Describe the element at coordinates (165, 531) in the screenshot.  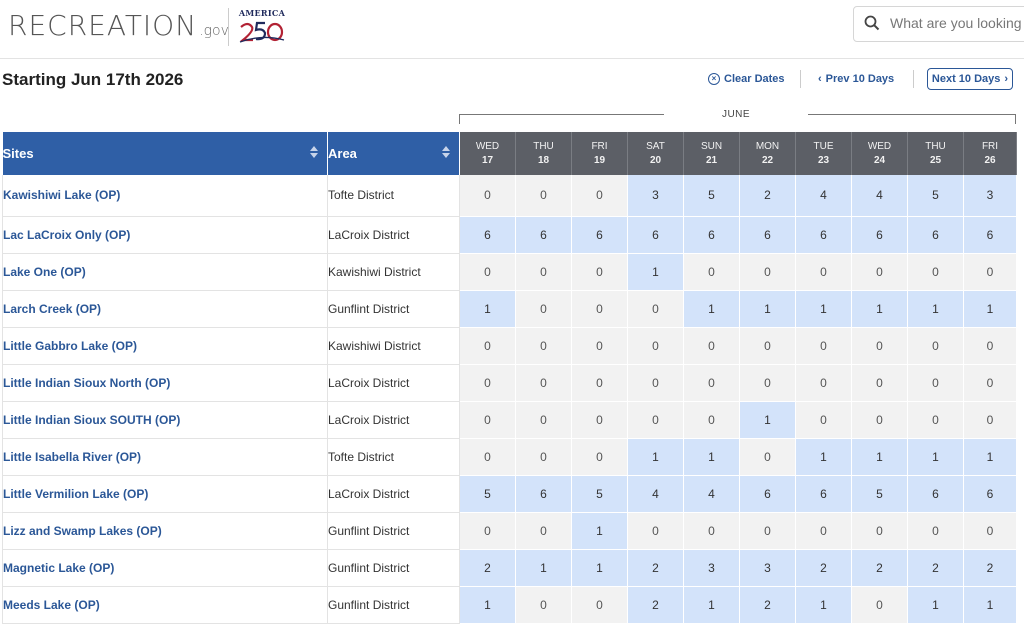
I see `site-link: Lizz and Swamp Lakes (OP)` at that location.